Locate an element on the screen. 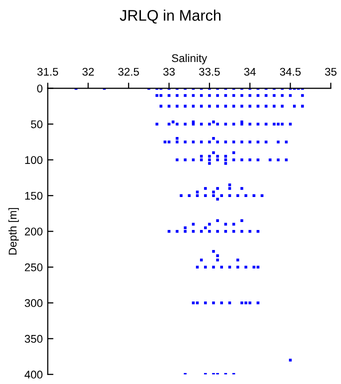 The width and height of the screenshot is (341, 384). y-tick-label: 50 is located at coordinates (36, 124).